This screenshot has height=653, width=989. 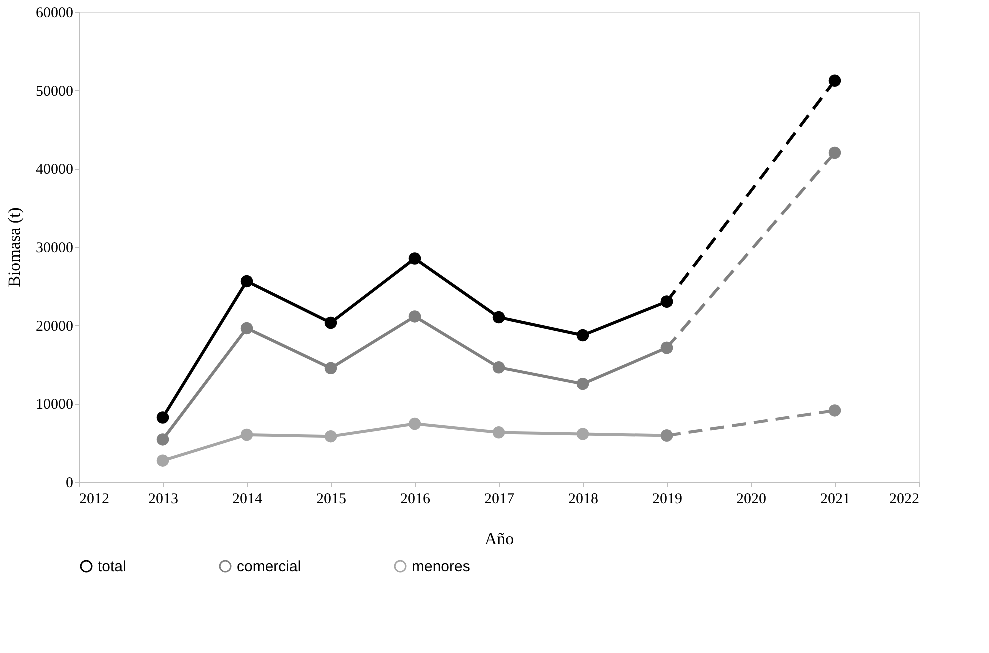 What do you see at coordinates (331, 500) in the screenshot?
I see `x-tick-label: 2015` at bounding box center [331, 500].